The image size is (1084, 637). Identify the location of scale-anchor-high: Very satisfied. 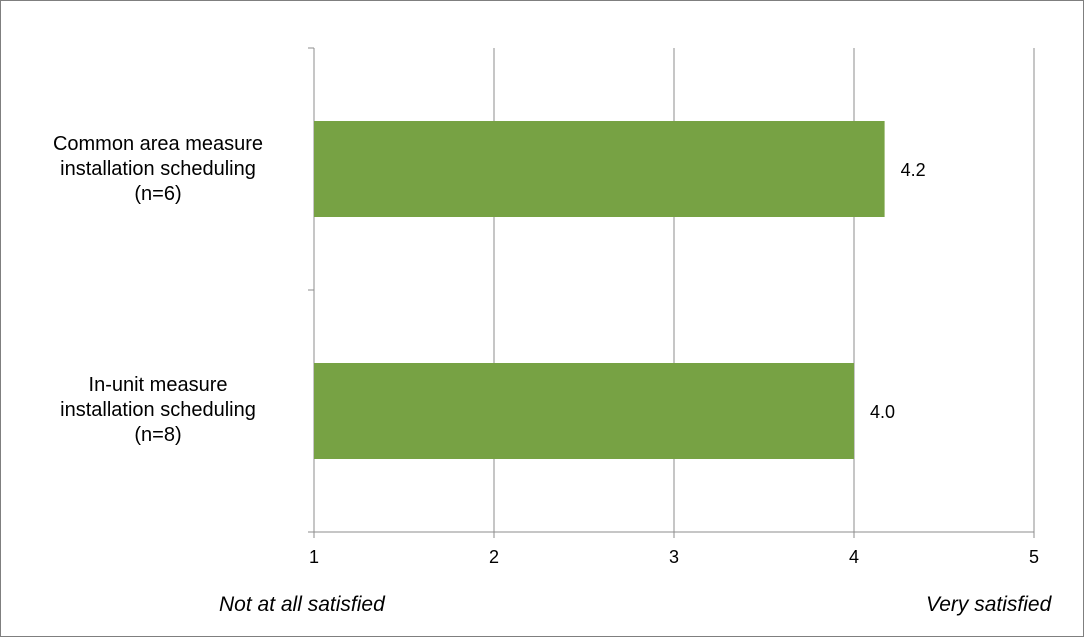
(989, 604).